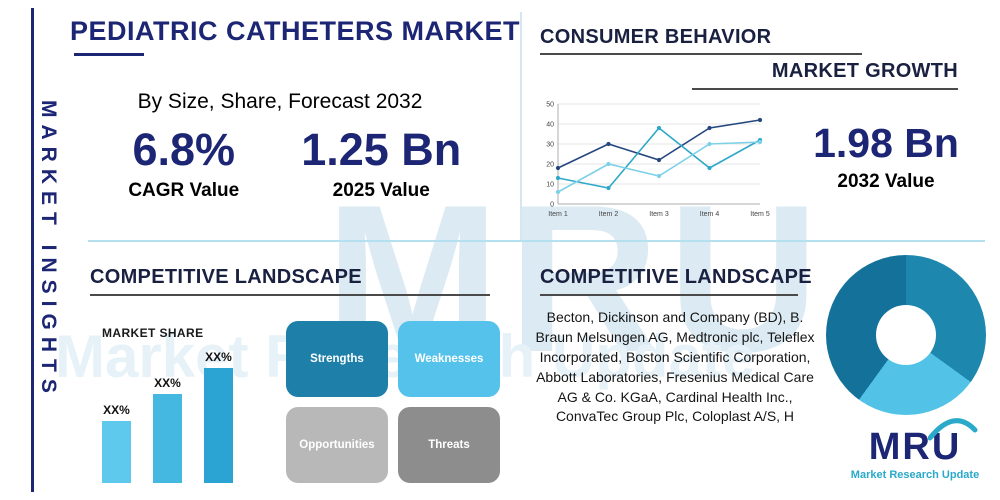 The image size is (1000, 500). What do you see at coordinates (886, 143) in the screenshot?
I see `forecast-value: 1.98 Bn` at bounding box center [886, 143].